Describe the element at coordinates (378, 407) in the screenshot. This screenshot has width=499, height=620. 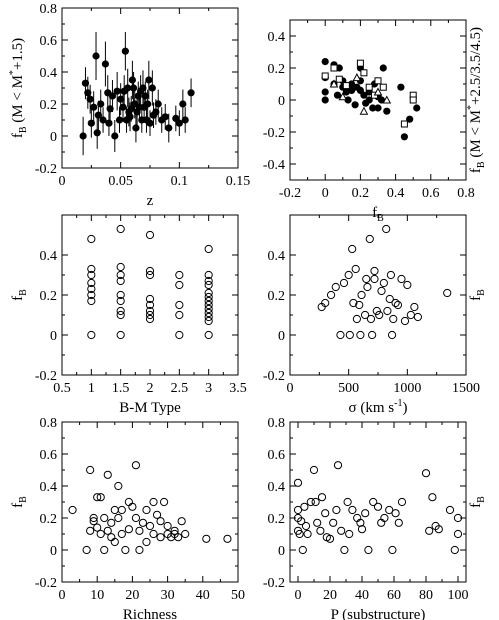
I see `x-axis-label: σ (km s-1)` at that location.